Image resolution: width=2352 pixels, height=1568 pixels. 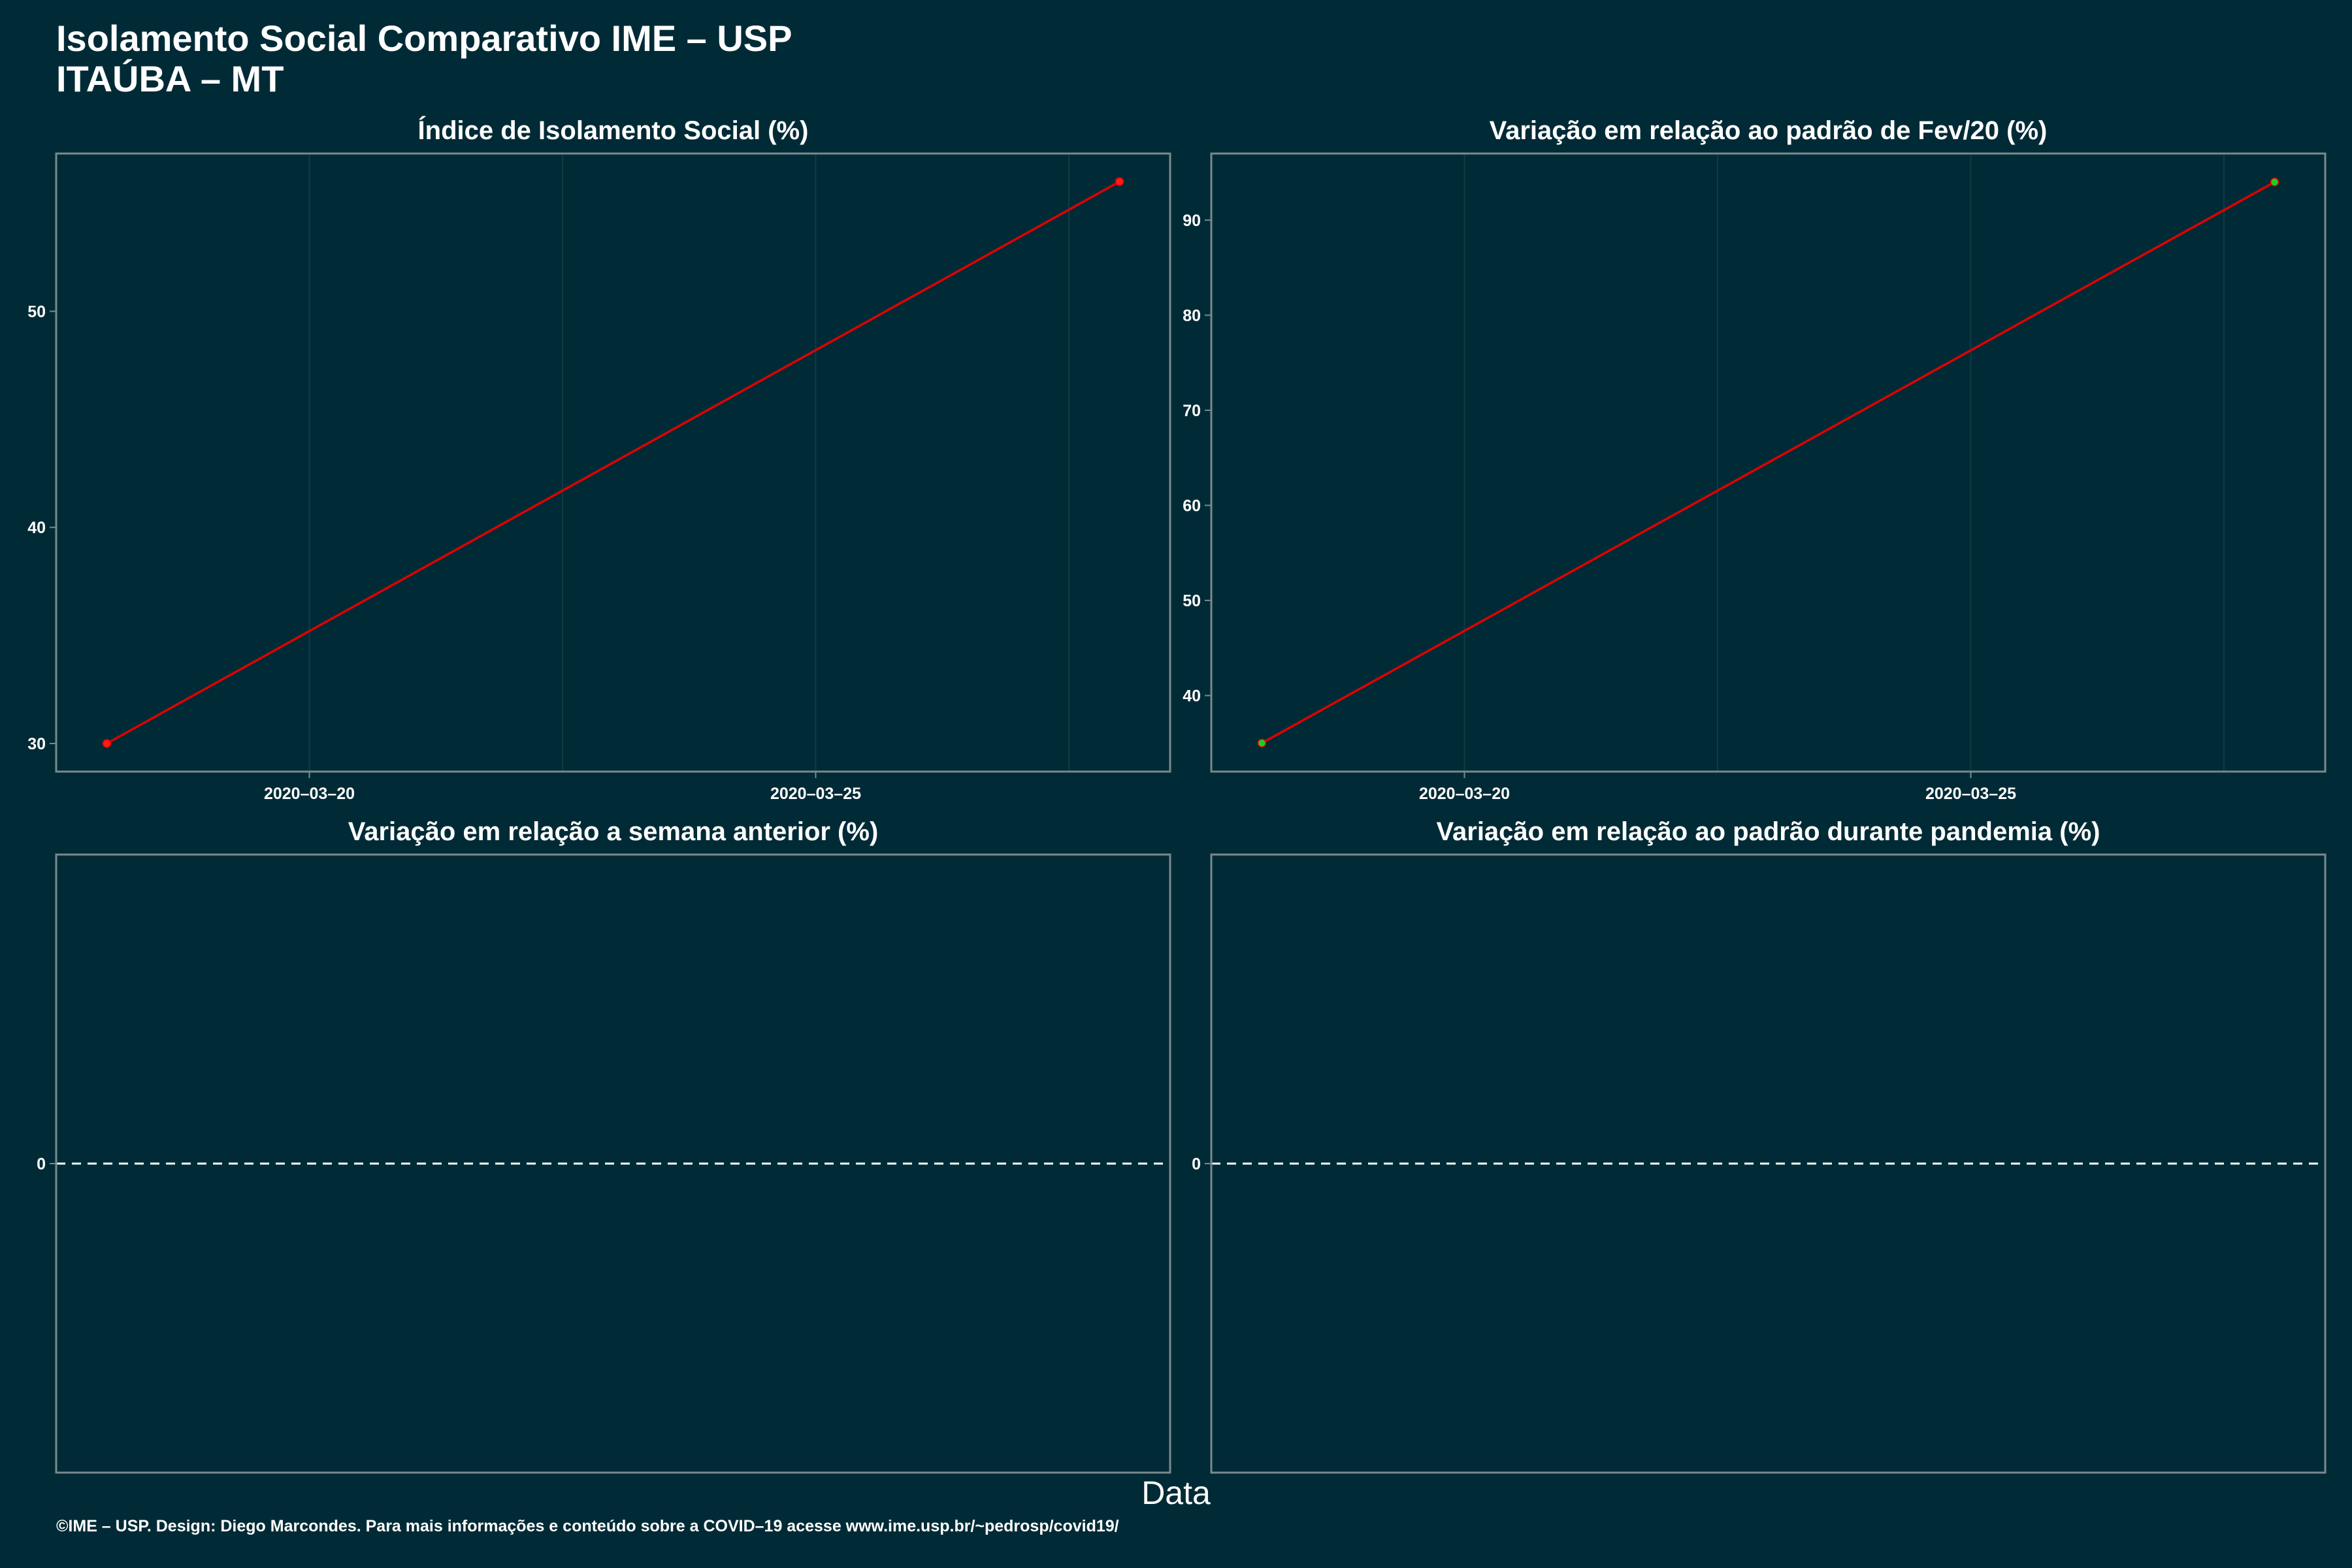 I want to click on y-tick-label: 30, so click(x=36, y=744).